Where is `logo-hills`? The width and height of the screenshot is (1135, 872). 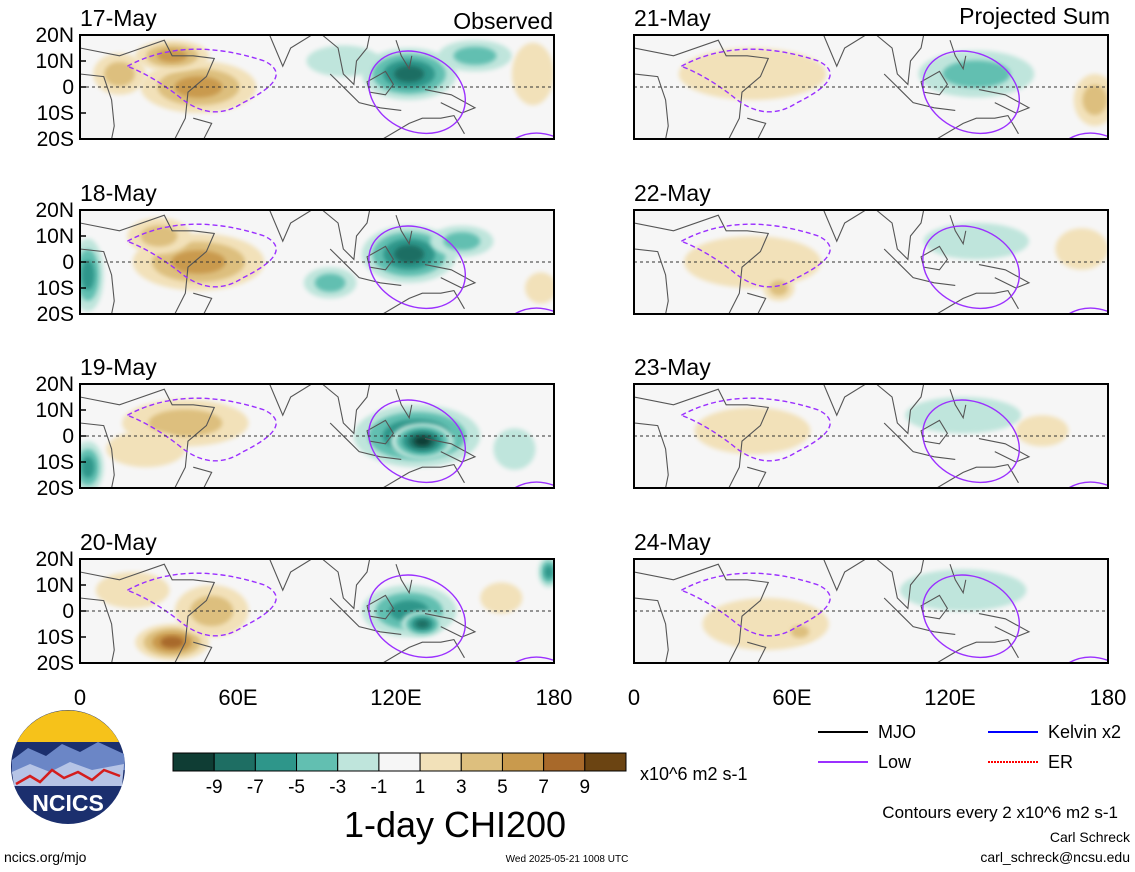 logo-hills is located at coordinates (68, 774).